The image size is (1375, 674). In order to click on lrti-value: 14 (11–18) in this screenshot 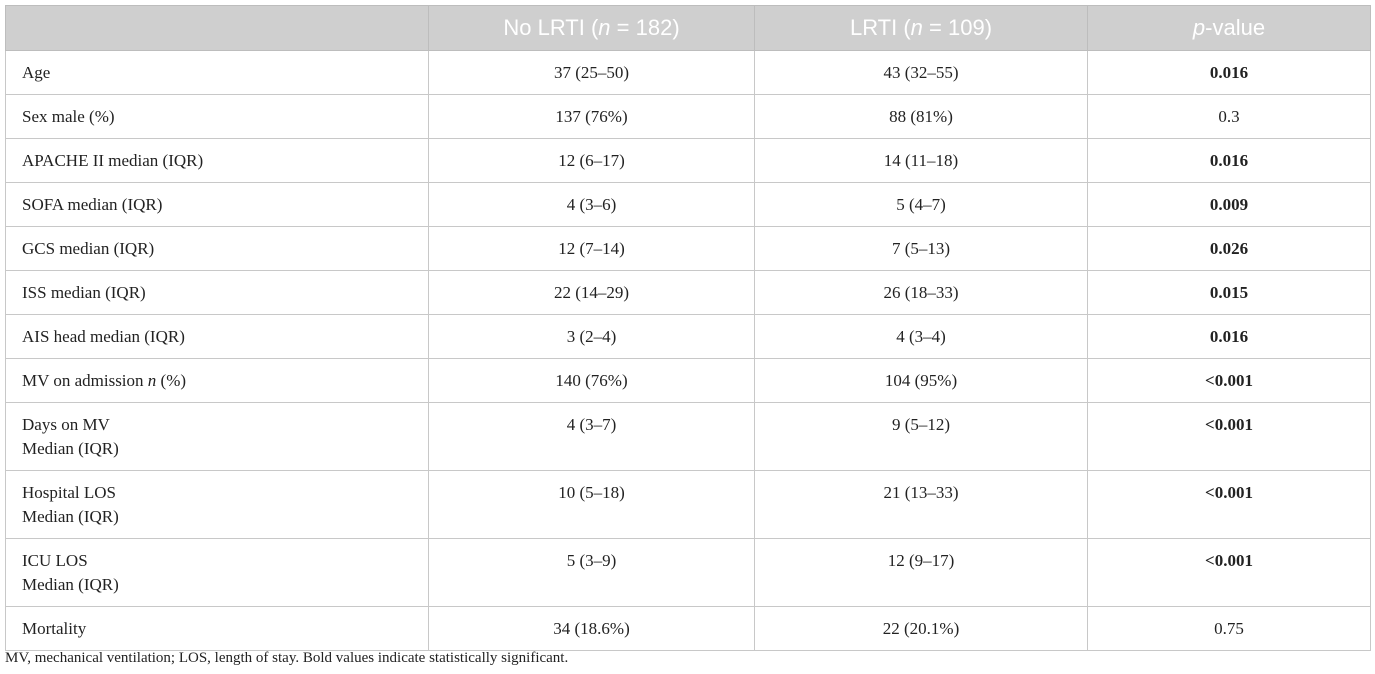, I will do `click(921, 160)`.